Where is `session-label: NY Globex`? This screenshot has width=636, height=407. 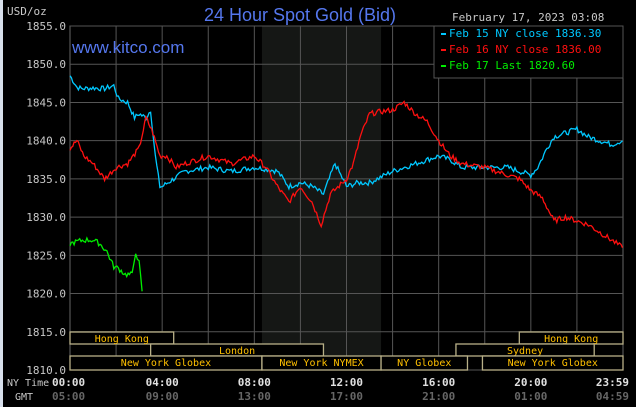 session-label: NY Globex is located at coordinates (424, 363).